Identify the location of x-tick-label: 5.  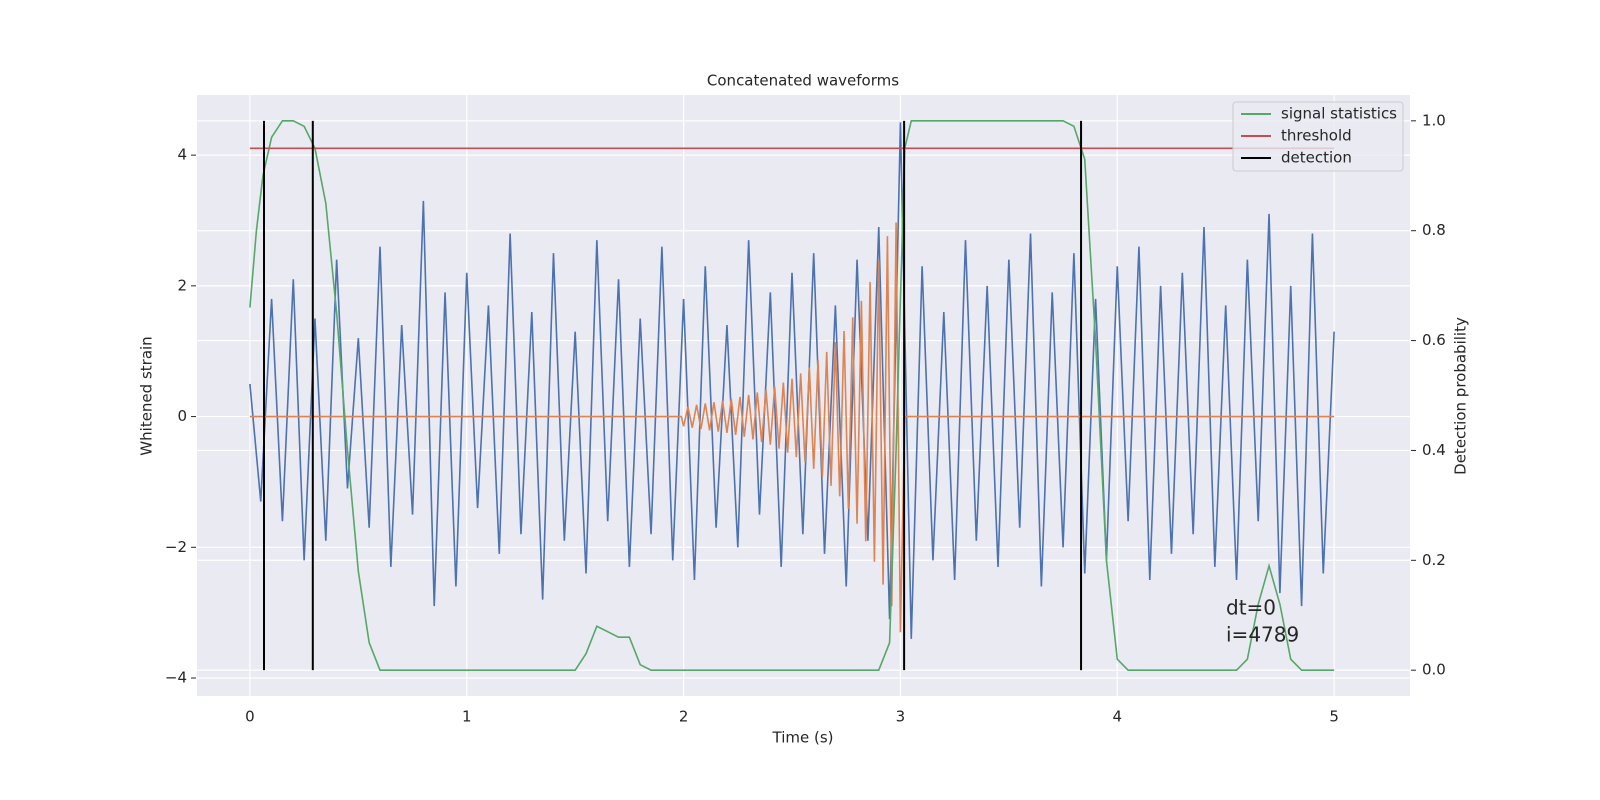
(1334, 717).